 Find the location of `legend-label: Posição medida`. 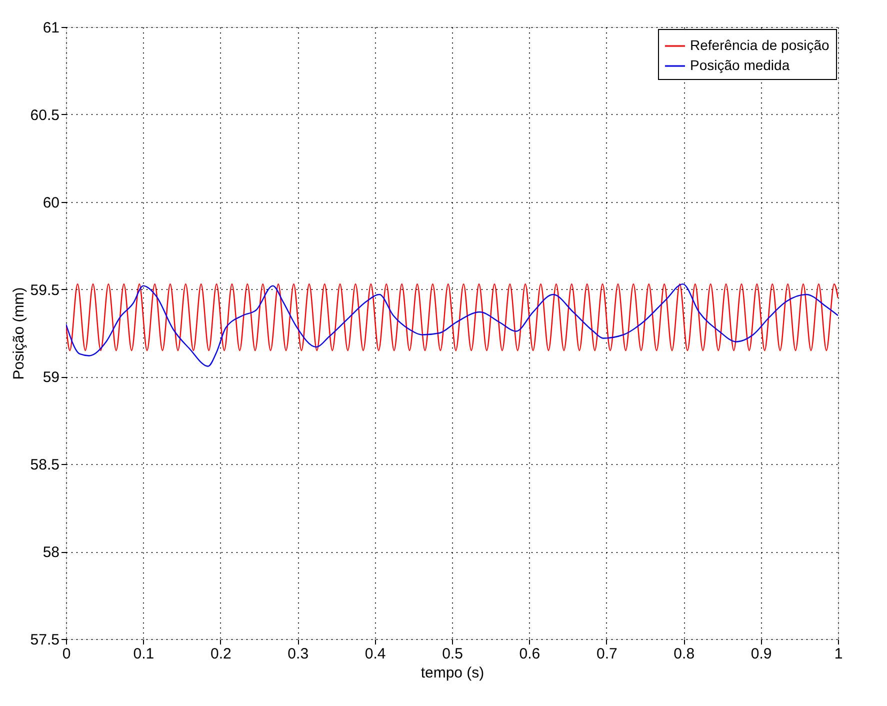

legend-label: Posição medida is located at coordinates (740, 65).